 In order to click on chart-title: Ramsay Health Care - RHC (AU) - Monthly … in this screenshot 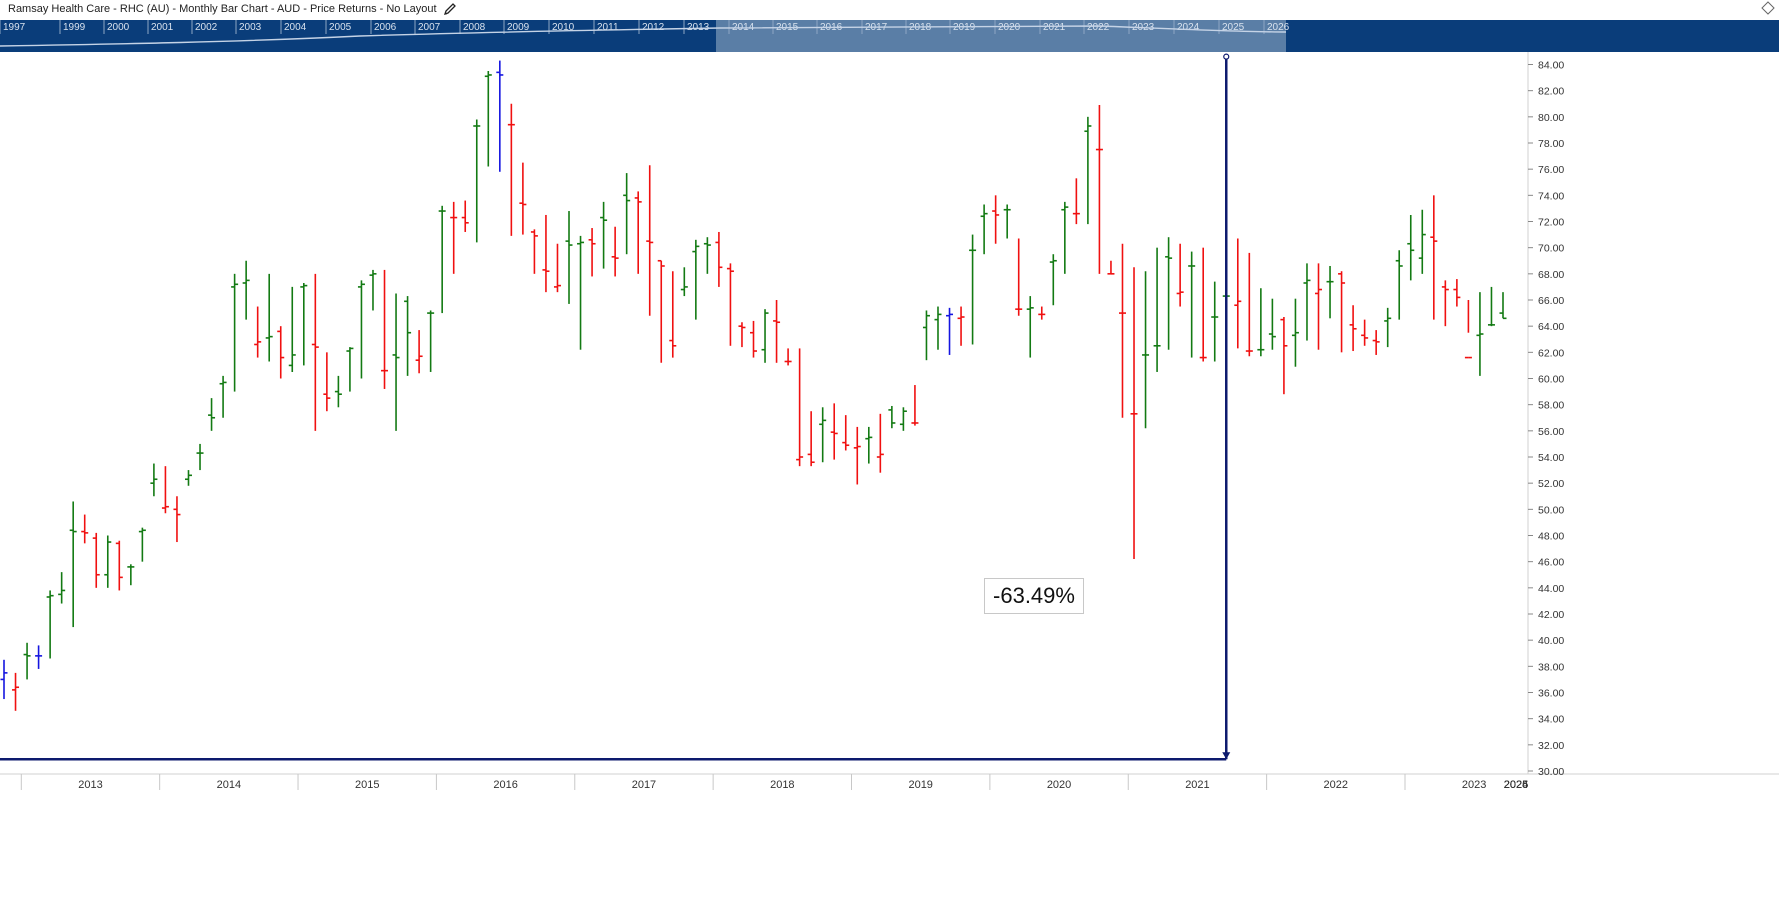, I will do `click(222, 9)`.